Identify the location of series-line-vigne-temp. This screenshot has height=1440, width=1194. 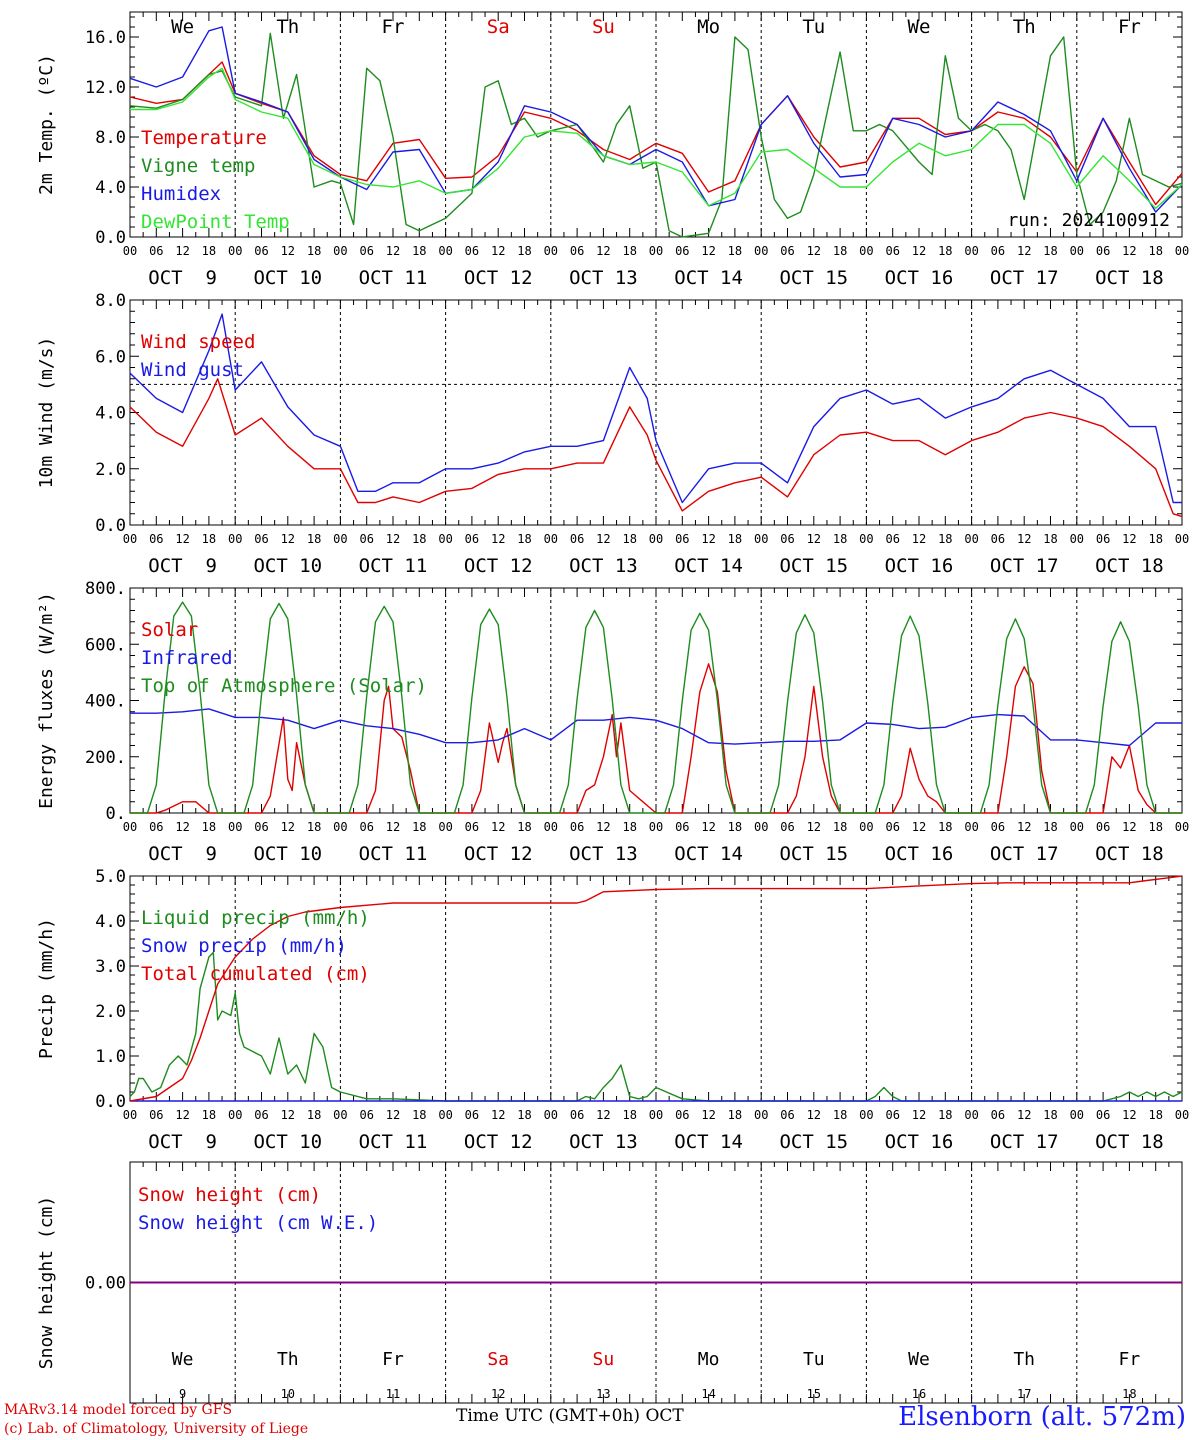
(656, 135).